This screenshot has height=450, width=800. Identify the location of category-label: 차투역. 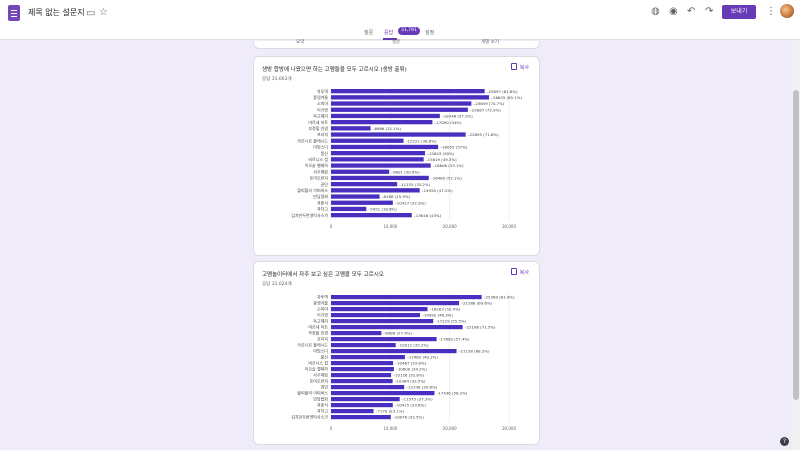
(322, 91).